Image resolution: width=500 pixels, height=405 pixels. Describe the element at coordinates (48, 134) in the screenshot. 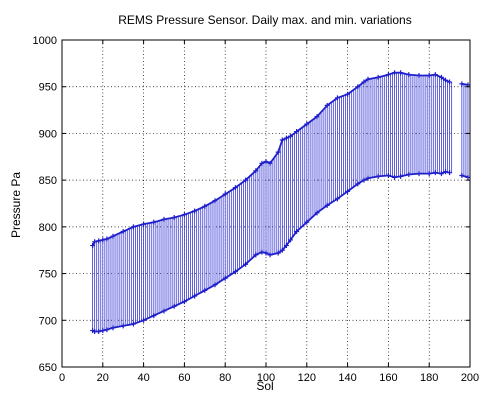

I see `y-tick-label: 900` at that location.